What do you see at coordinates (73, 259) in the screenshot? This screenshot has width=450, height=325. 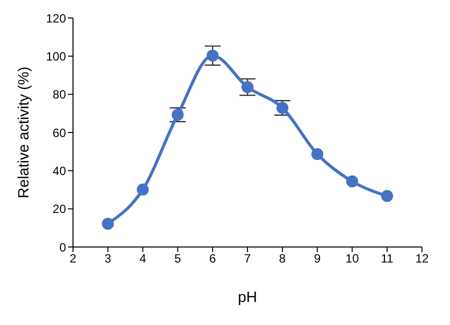 I see `x-tick-label: 2` at bounding box center [73, 259].